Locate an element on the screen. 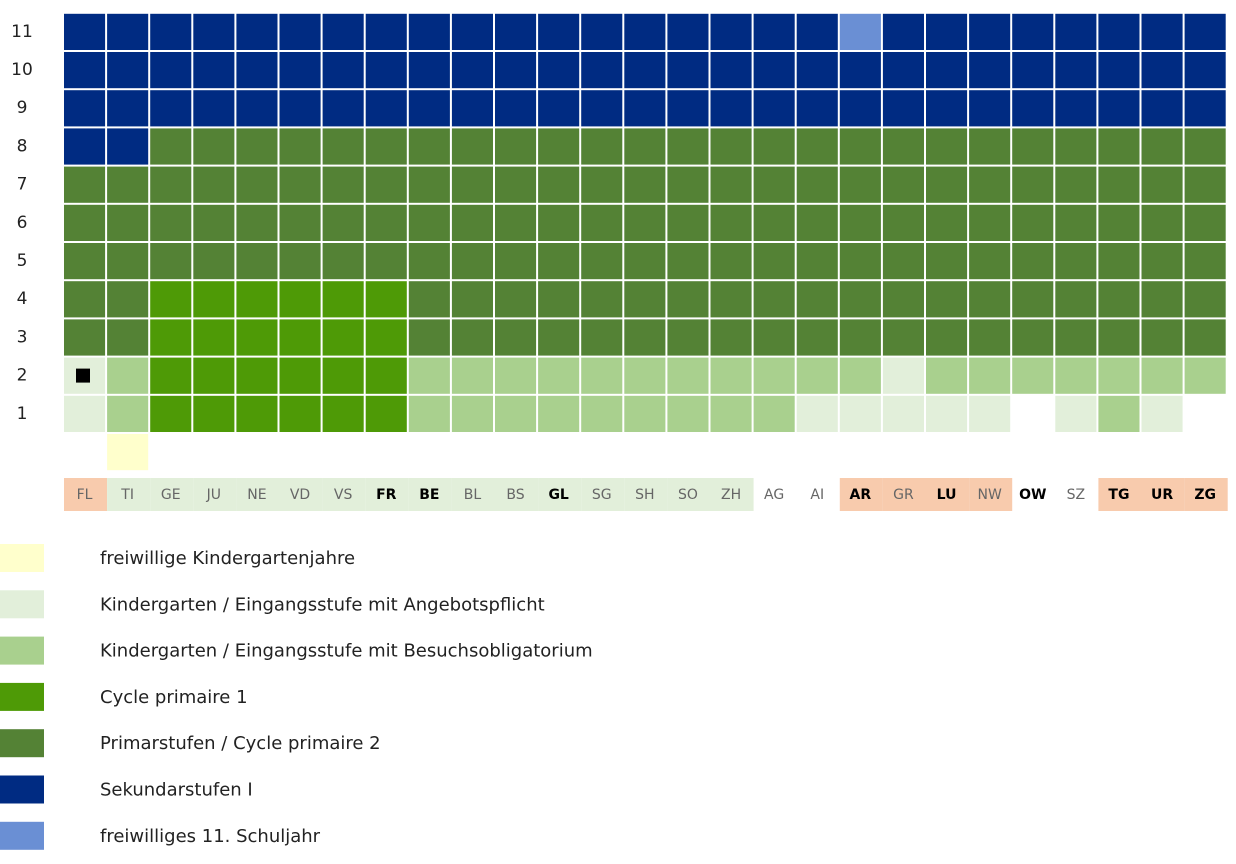 This screenshot has height=864, width=1236. column-label: JU is located at coordinates (213, 495).